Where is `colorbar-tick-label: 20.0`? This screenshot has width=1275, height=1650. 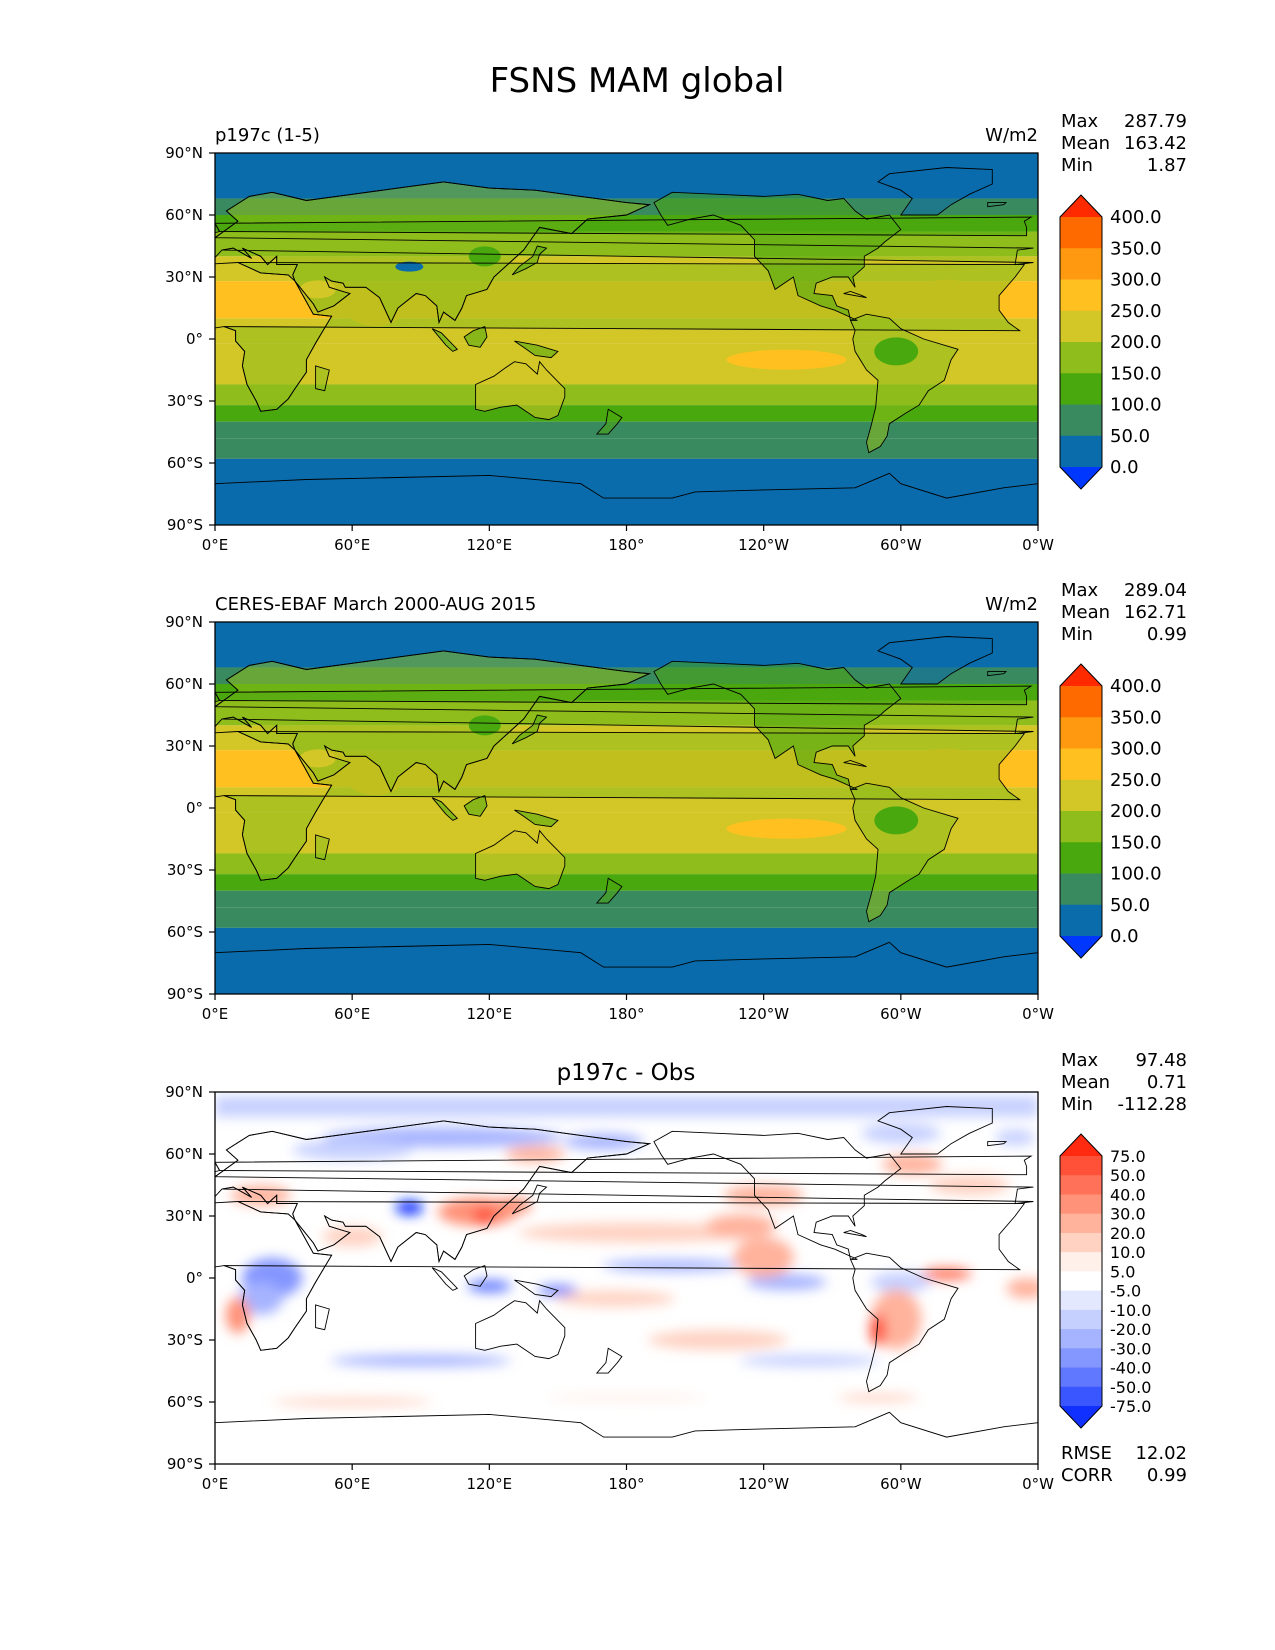 colorbar-tick-label: 20.0 is located at coordinates (1128, 1233).